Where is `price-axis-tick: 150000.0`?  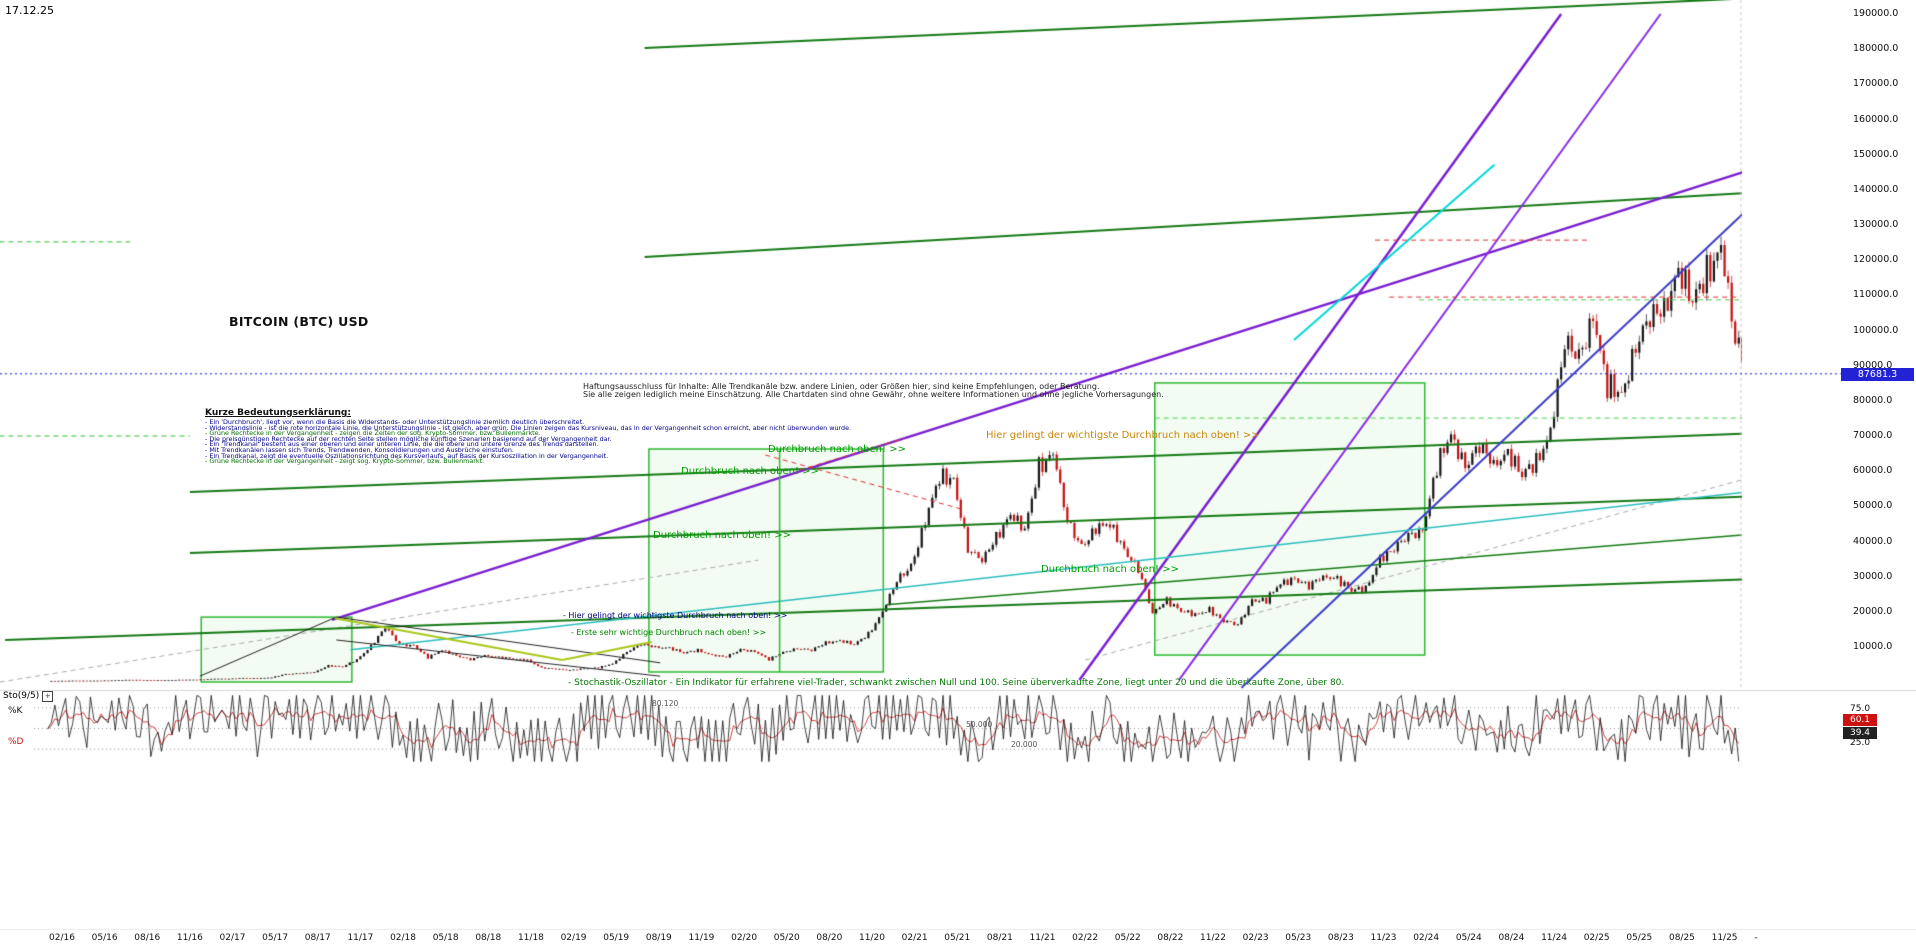 price-axis-tick: 150000.0 is located at coordinates (1876, 154).